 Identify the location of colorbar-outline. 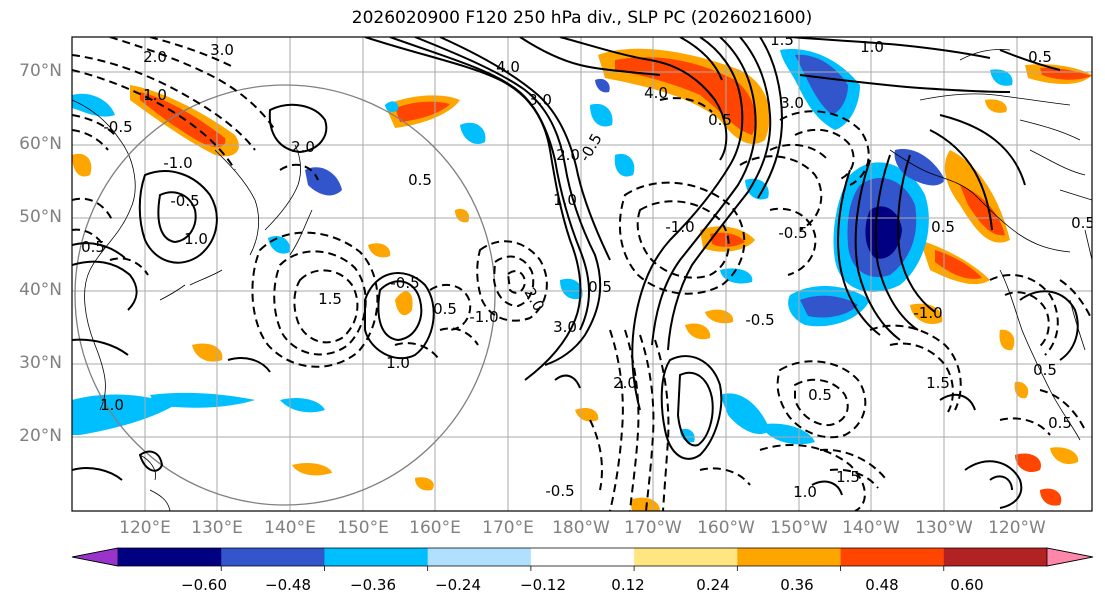
(582, 557).